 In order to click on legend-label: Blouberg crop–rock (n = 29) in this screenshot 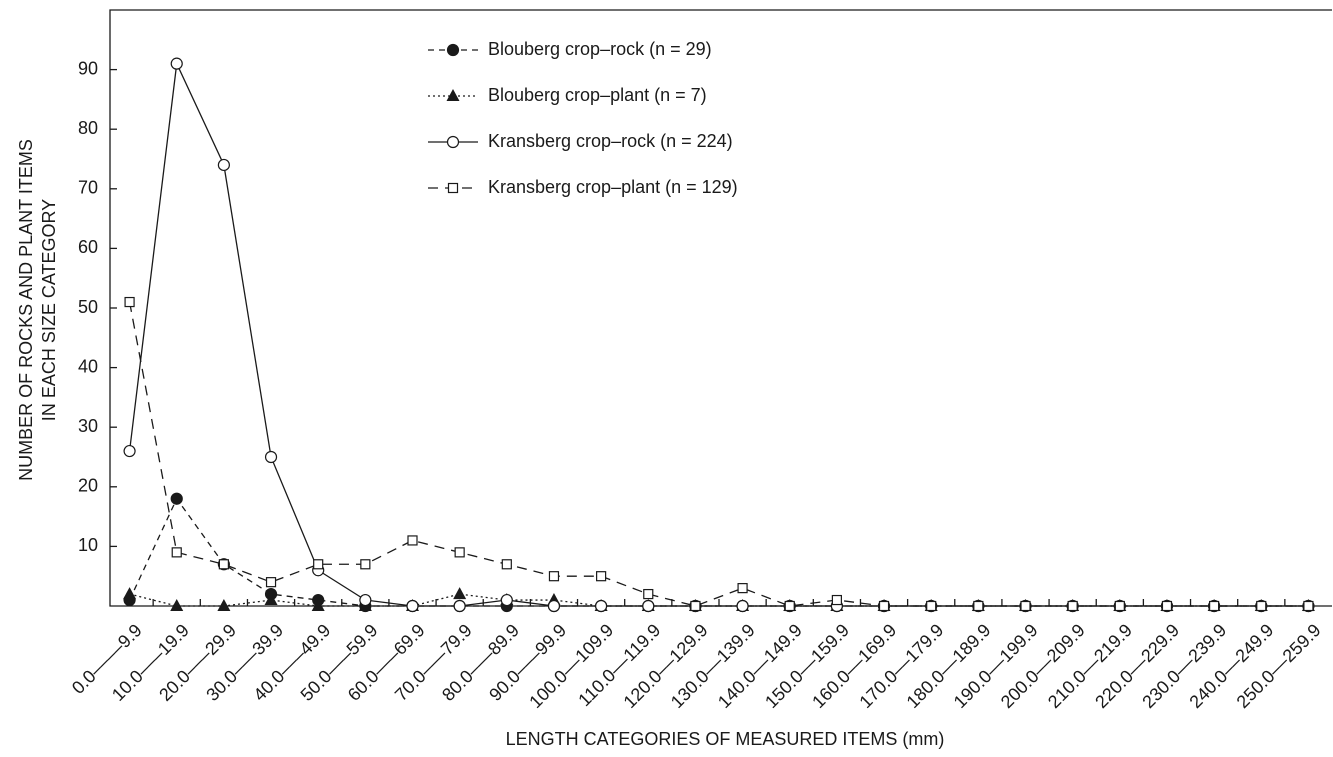, I will do `click(600, 49)`.